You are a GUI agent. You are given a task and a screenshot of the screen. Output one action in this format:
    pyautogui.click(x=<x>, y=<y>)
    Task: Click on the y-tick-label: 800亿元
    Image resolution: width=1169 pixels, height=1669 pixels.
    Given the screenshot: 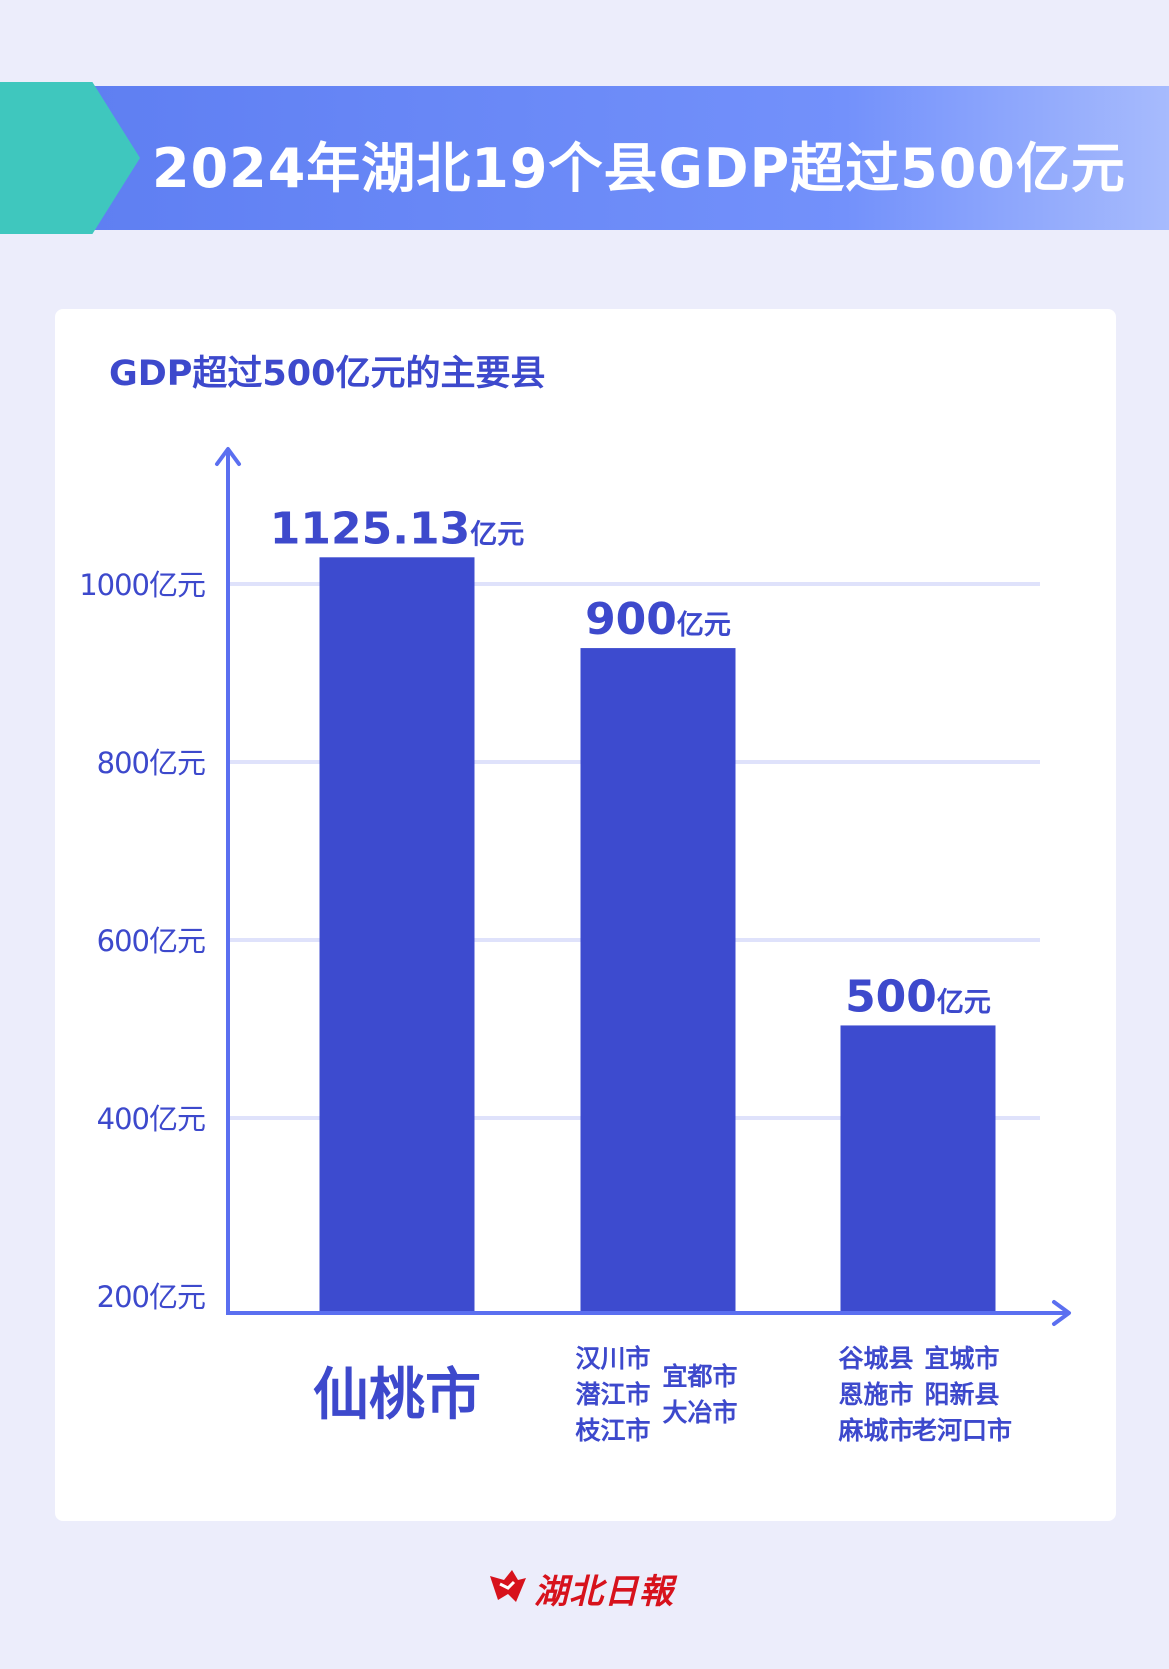 What is the action you would take?
    pyautogui.click(x=151, y=763)
    